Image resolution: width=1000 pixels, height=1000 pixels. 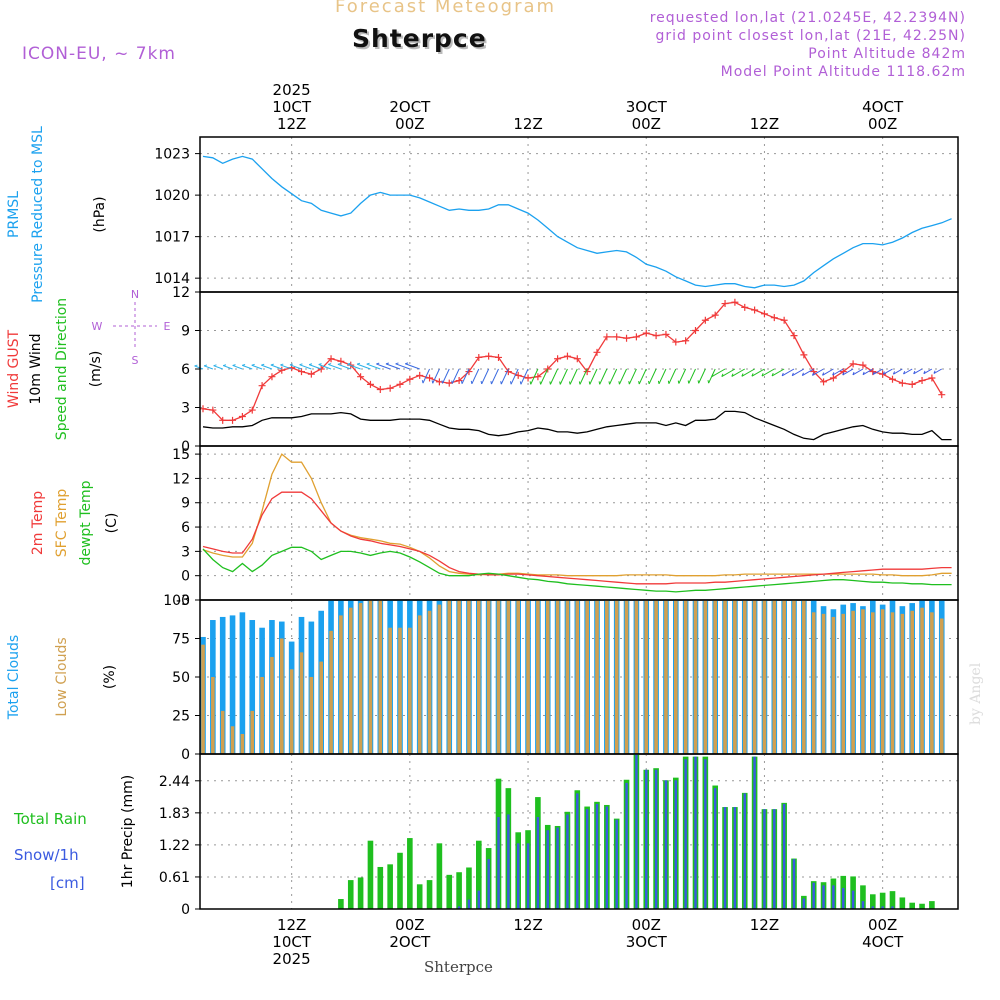 I want to click on y-tick-label: 50, so click(x=181, y=678).